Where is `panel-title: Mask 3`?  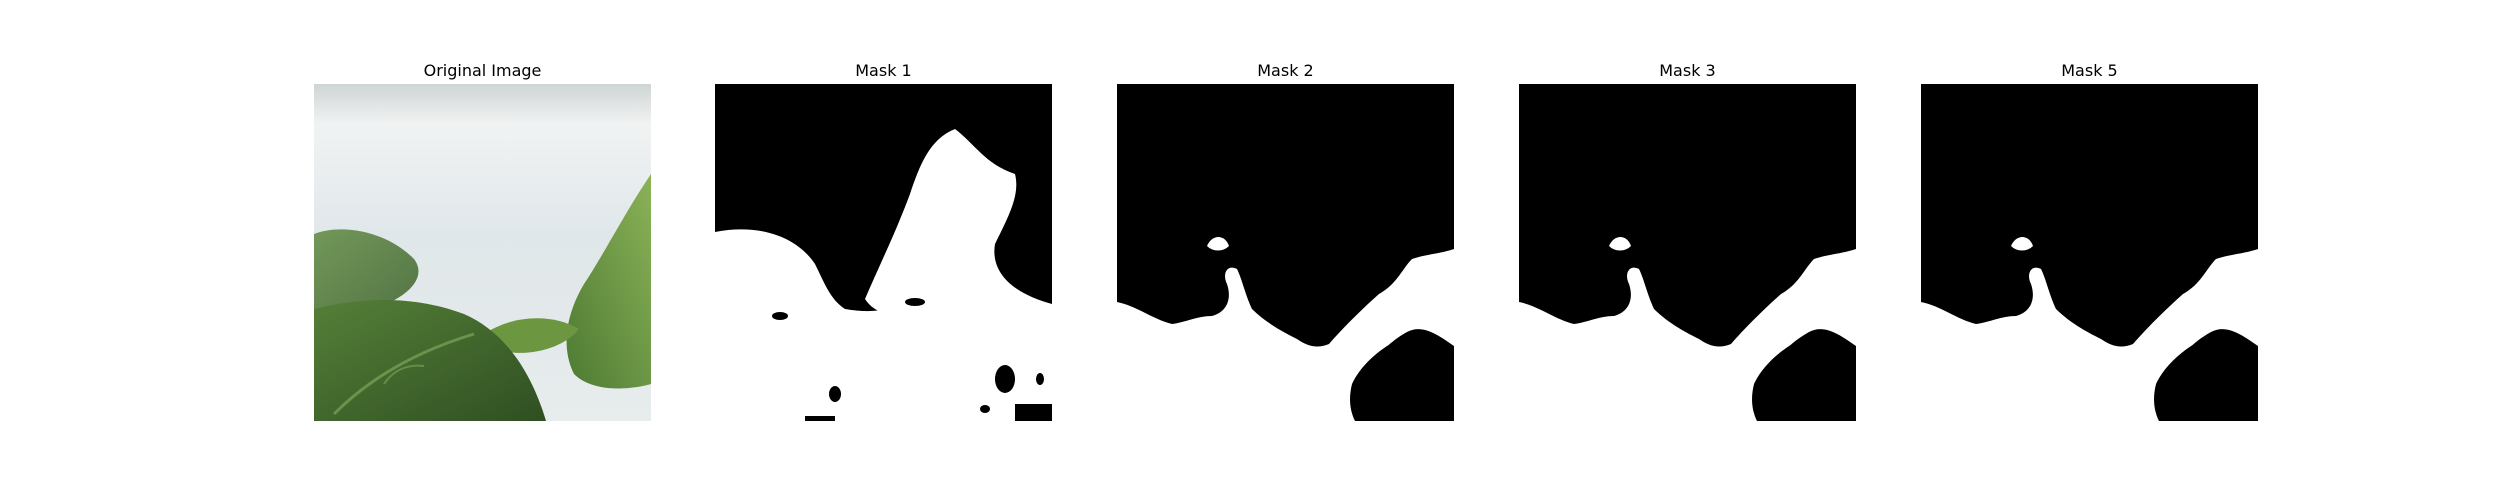
panel-title: Mask 3 is located at coordinates (1687, 70).